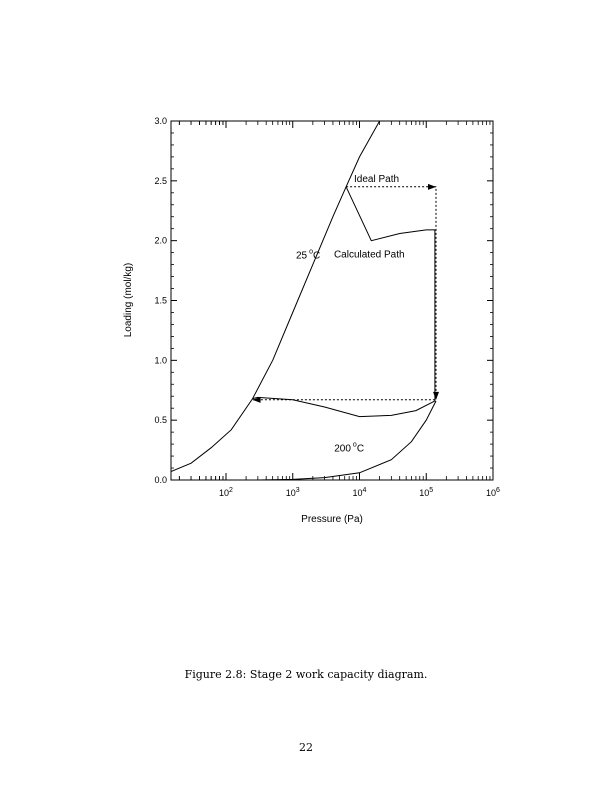 This screenshot has width=612, height=792. I want to click on y-tick-label: 3.0, so click(160, 121).